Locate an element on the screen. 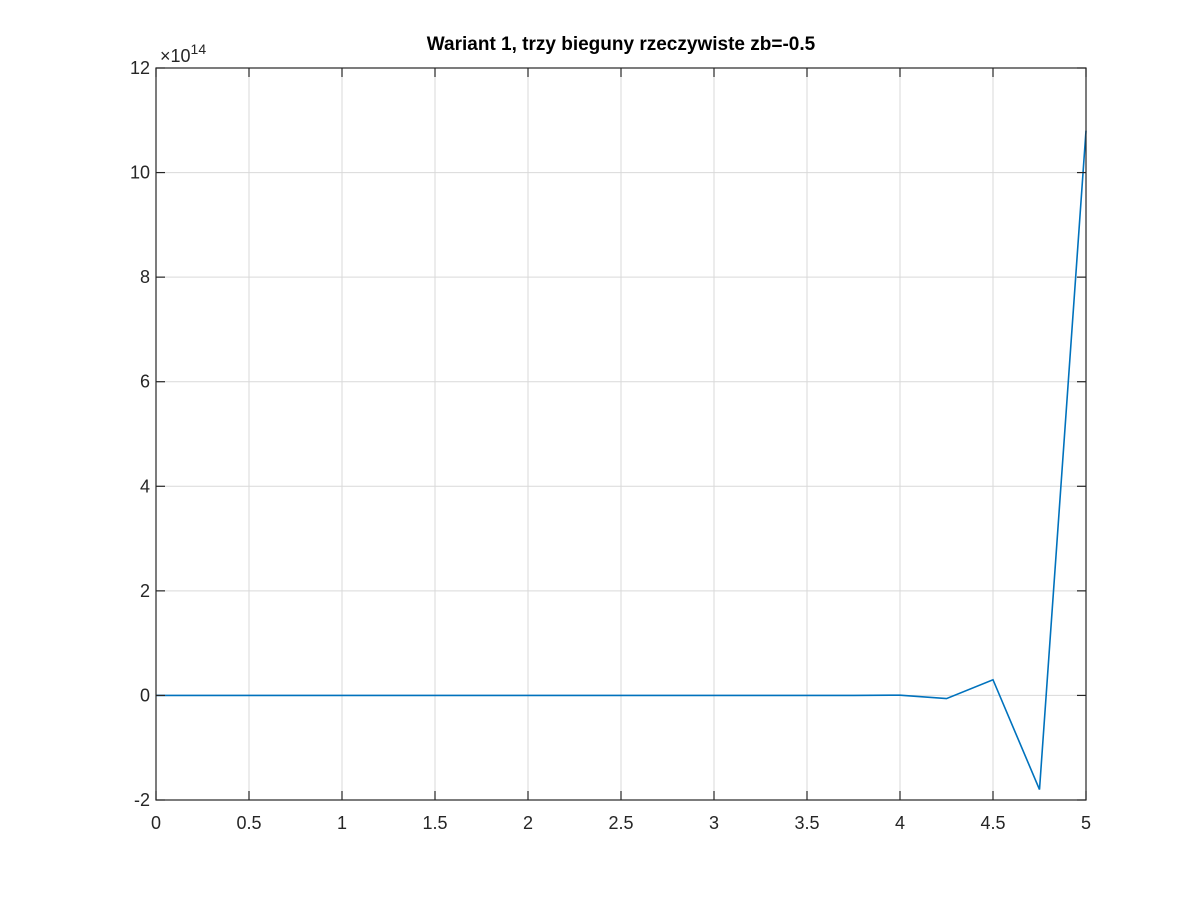 The height and width of the screenshot is (905, 1200). y-exponent-power: 14 is located at coordinates (199, 49).